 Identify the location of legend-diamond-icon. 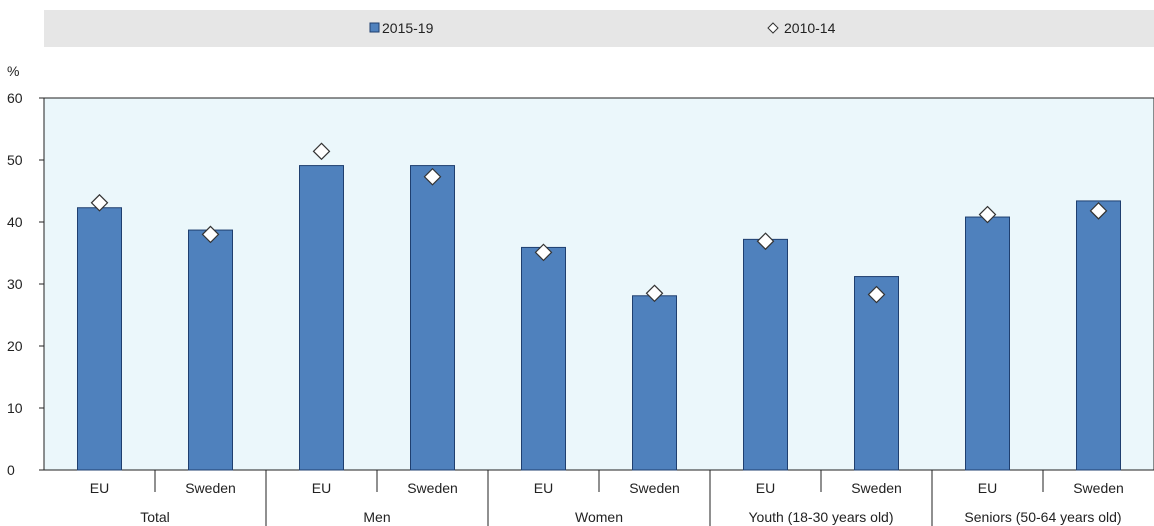
(773, 28).